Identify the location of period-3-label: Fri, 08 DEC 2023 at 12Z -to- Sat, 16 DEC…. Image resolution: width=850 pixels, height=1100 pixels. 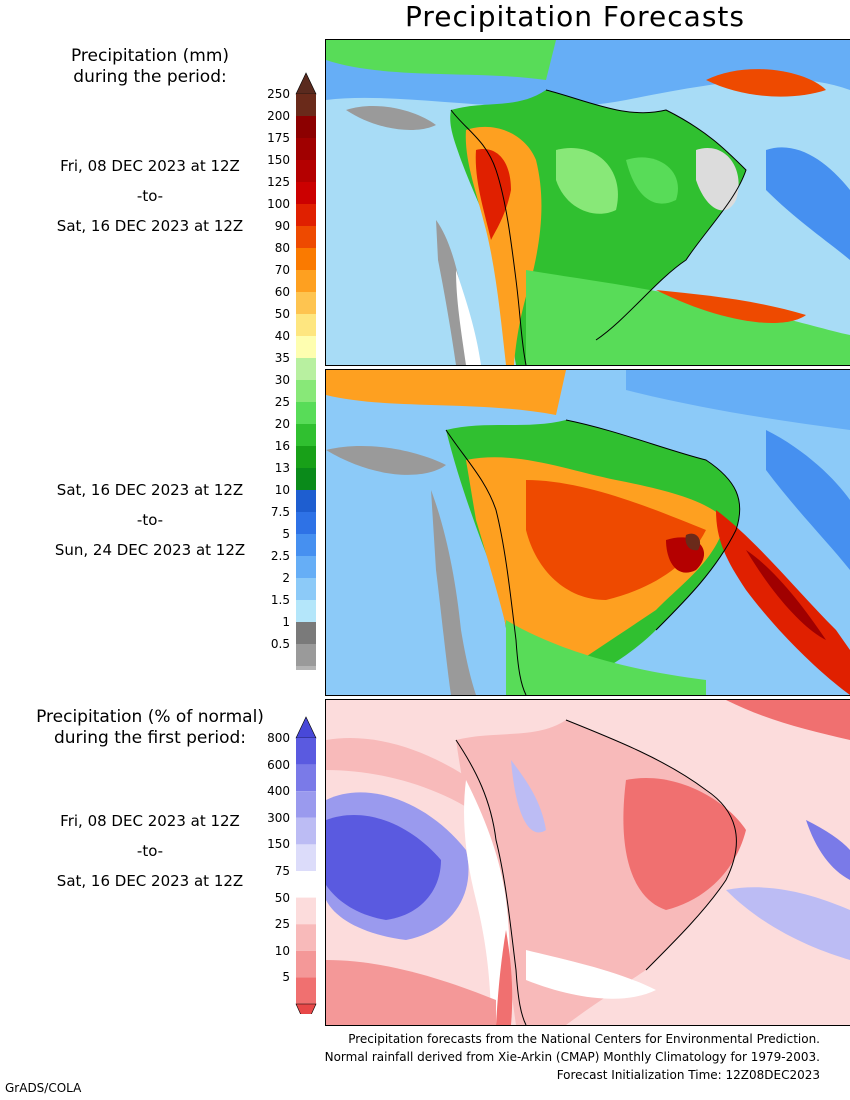
(150, 851).